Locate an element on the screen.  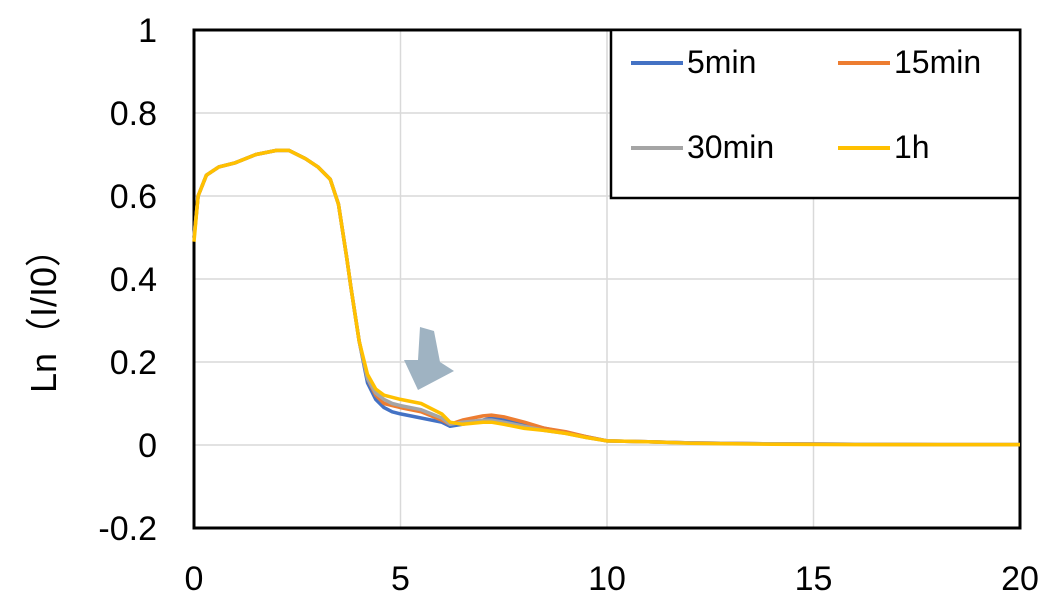
y-tick-label: -0.2 is located at coordinates (127, 529).